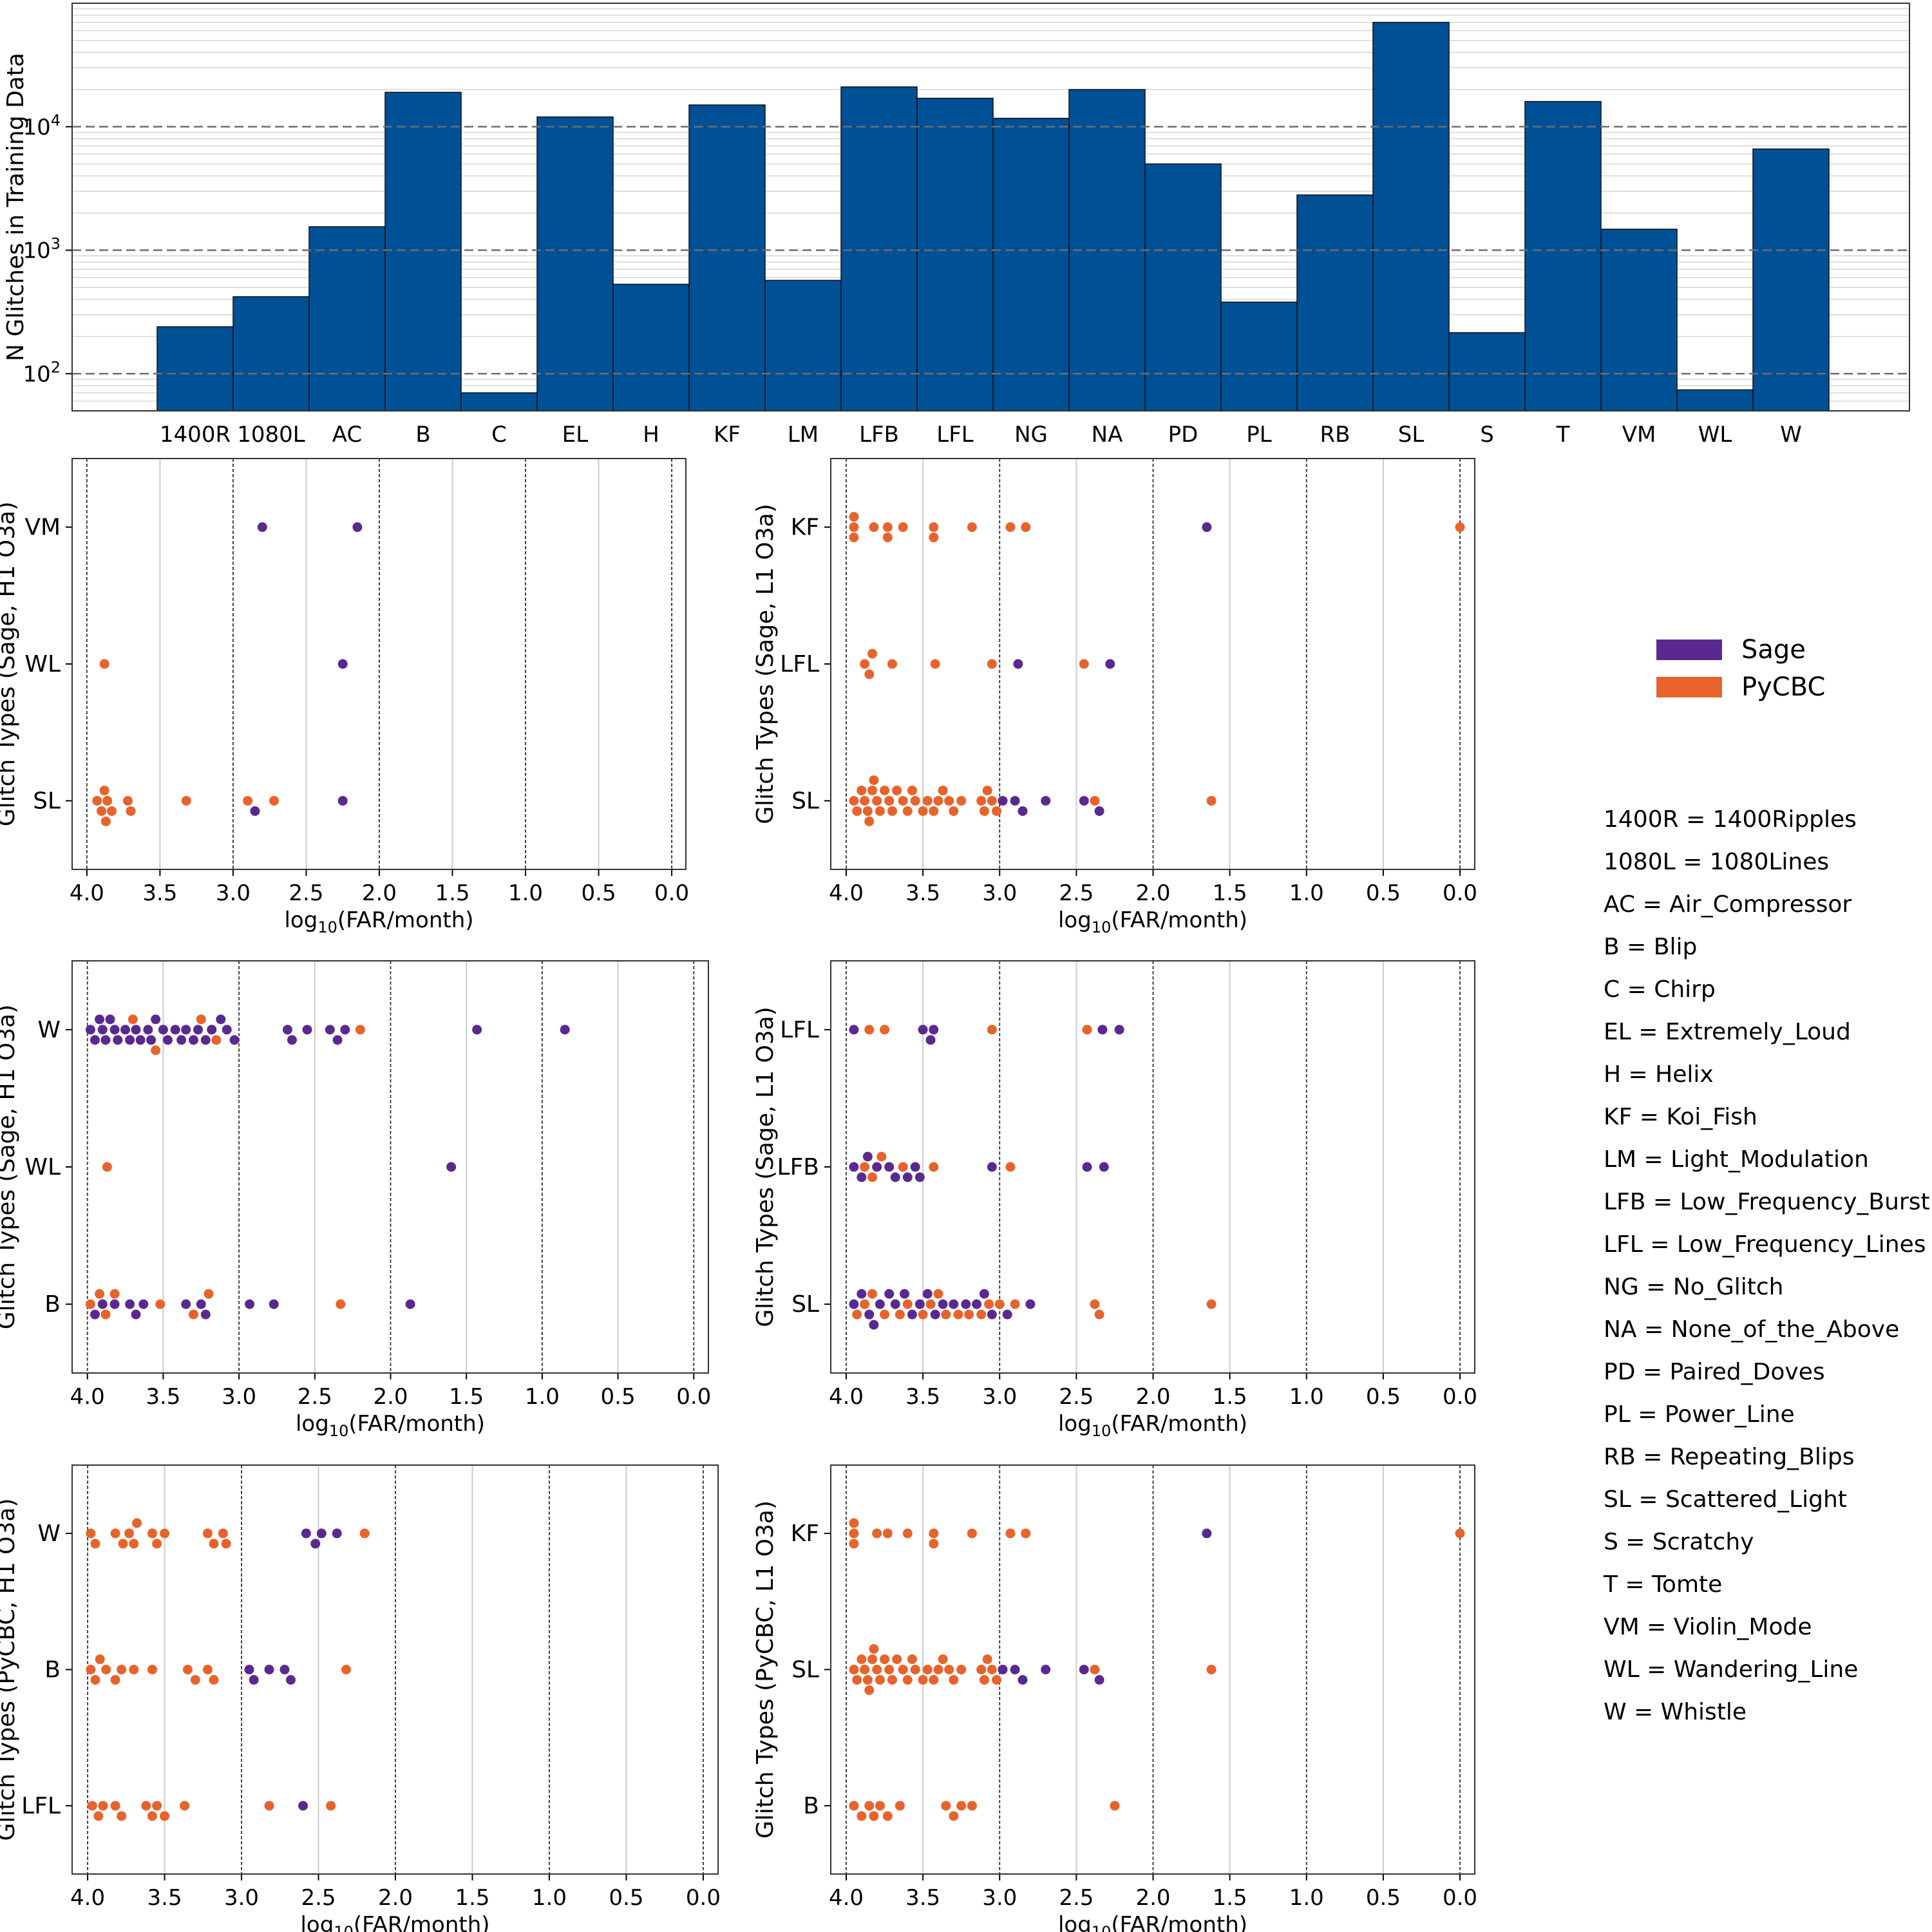  I want to click on bar-rb, so click(1335, 303).